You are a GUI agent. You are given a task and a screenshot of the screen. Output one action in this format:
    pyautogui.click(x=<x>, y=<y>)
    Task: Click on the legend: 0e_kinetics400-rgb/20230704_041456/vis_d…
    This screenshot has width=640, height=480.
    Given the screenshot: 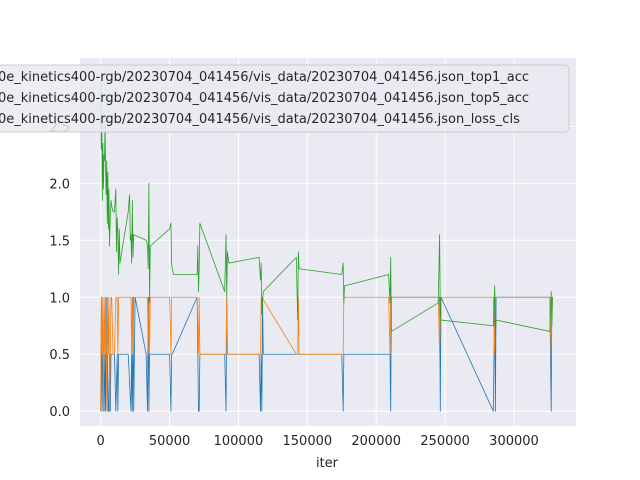 What is the action you would take?
    pyautogui.click(x=285, y=98)
    